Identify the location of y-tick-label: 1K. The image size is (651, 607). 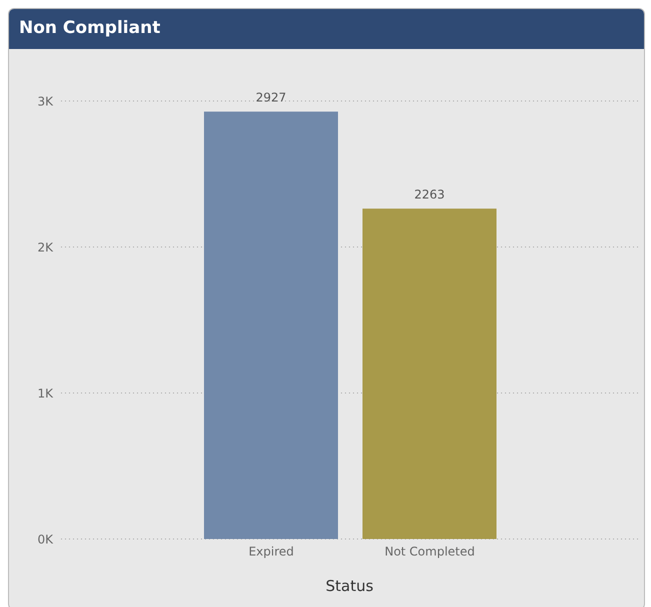
(45, 393).